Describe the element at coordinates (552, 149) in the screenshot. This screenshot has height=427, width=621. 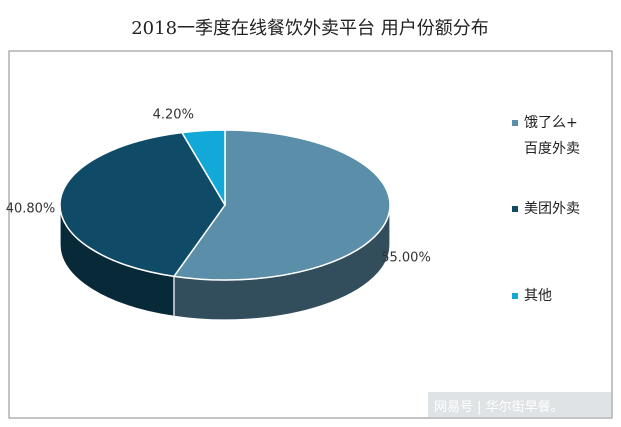
I see `slice-1-legend-label: 百度外卖` at that location.